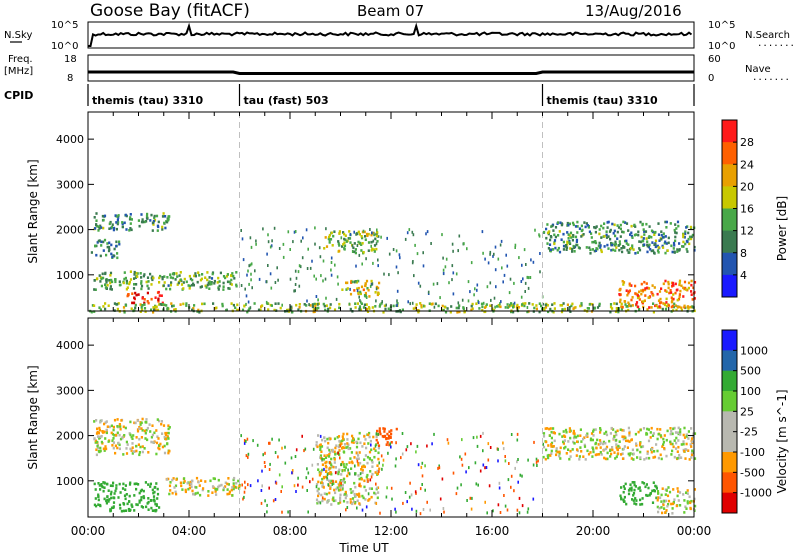 The width and height of the screenshot is (800, 554). Describe the element at coordinates (721, 46) in the screenshot. I see `nsearch-bottom-tick: 10^0` at that location.